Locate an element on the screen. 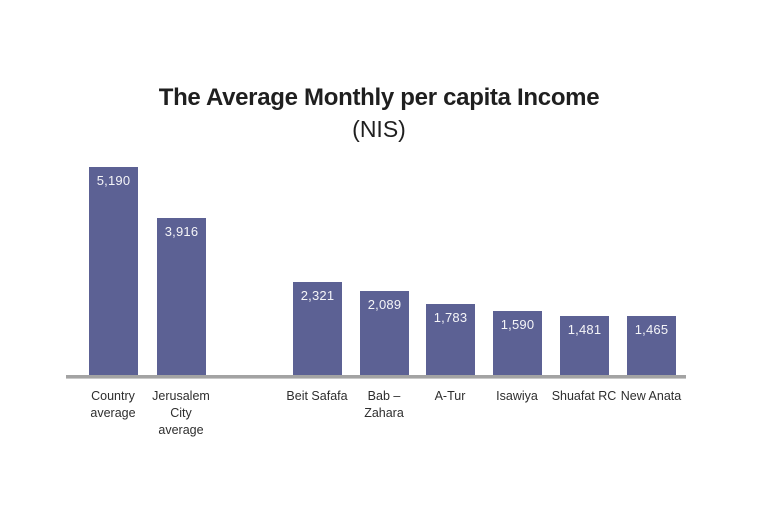 The image size is (758, 530). bar-1: 5,190 is located at coordinates (113, 271).